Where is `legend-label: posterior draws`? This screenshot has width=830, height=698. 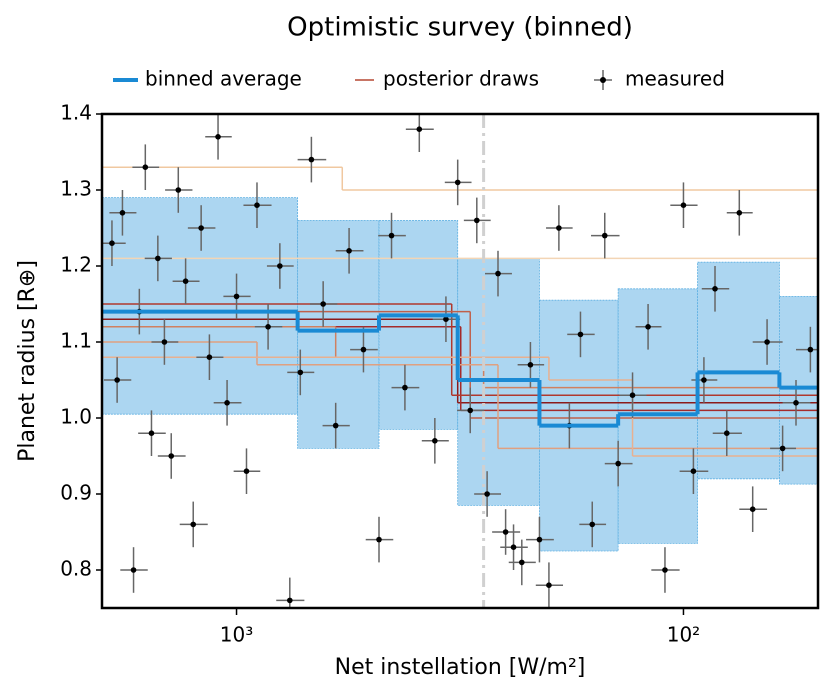 legend-label: posterior draws is located at coordinates (461, 79).